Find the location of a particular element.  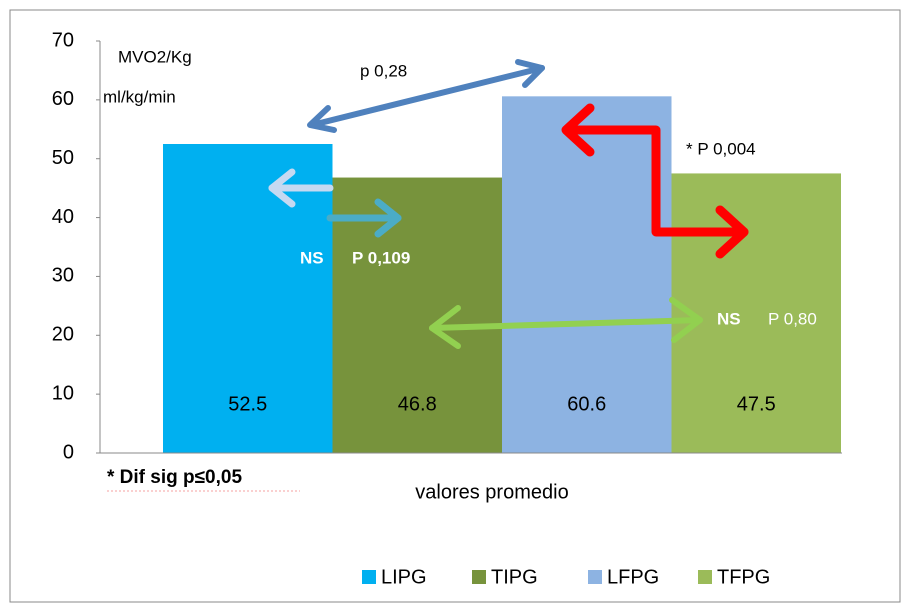

annotation: MVO2/Kg is located at coordinates (155, 56).